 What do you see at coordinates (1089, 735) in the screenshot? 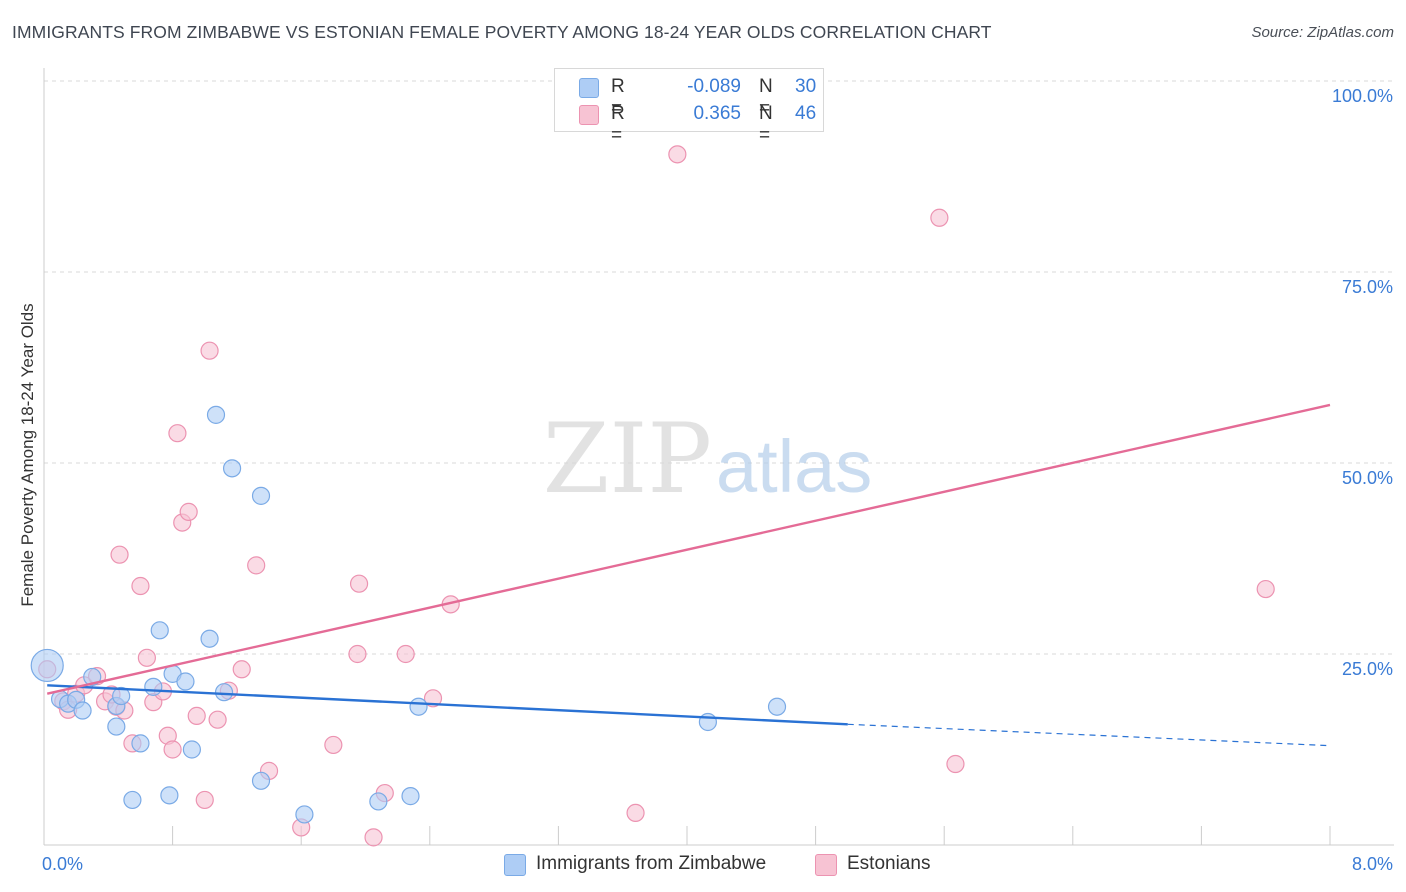
I see `trendline-zimbabwe-extension` at bounding box center [1089, 735].